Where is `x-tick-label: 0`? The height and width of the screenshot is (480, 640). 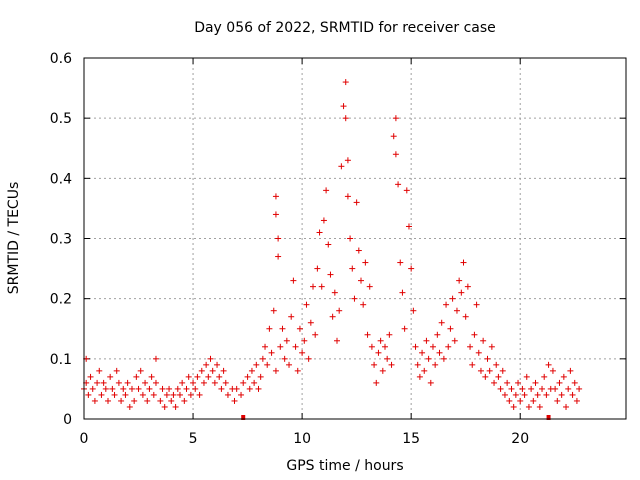
x-tick-label: 0 is located at coordinates (84, 439).